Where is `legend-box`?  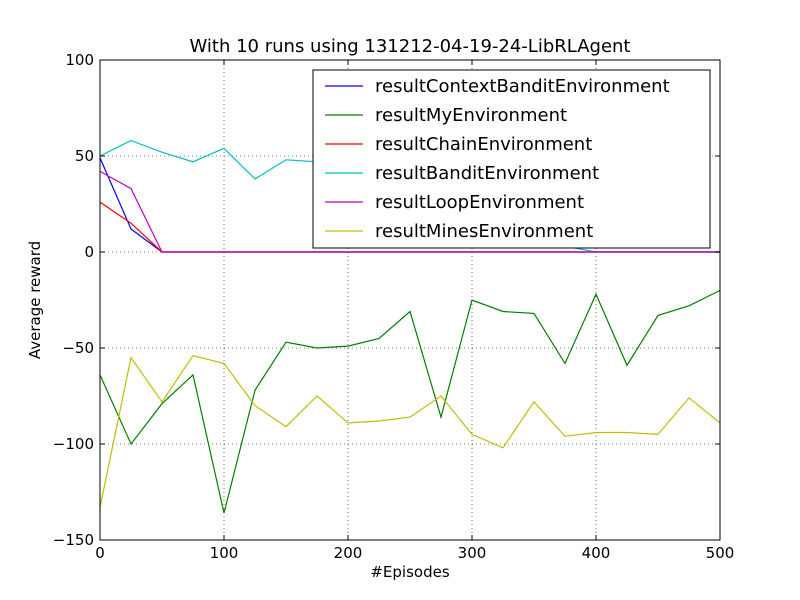 legend-box is located at coordinates (511, 159).